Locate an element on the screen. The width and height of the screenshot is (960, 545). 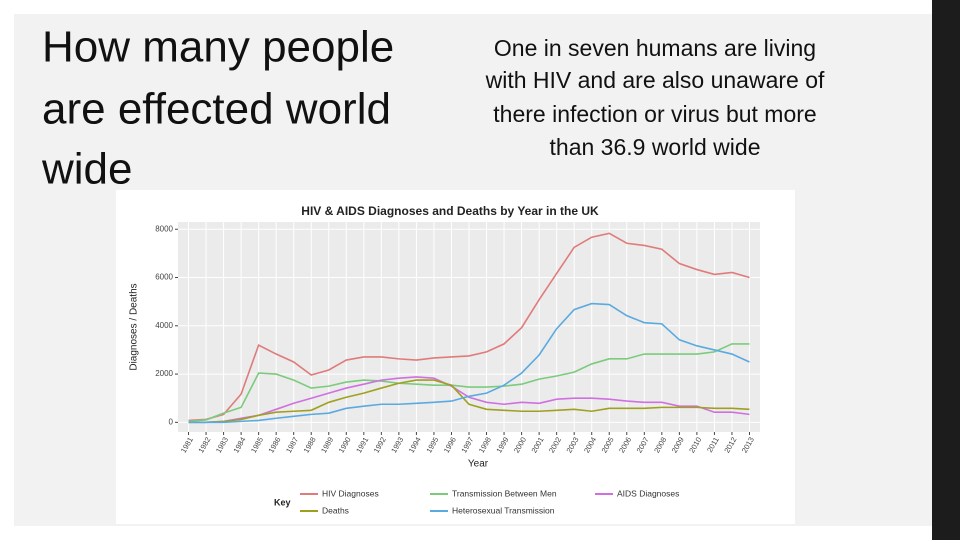
y-tick-label: 2000 is located at coordinates (164, 373).